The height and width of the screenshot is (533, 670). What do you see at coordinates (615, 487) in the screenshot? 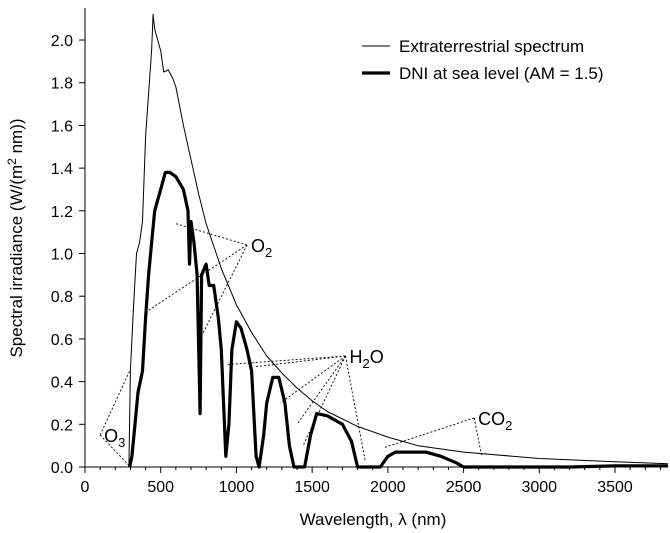
I see `x-tick-label: 3500` at bounding box center [615, 487].